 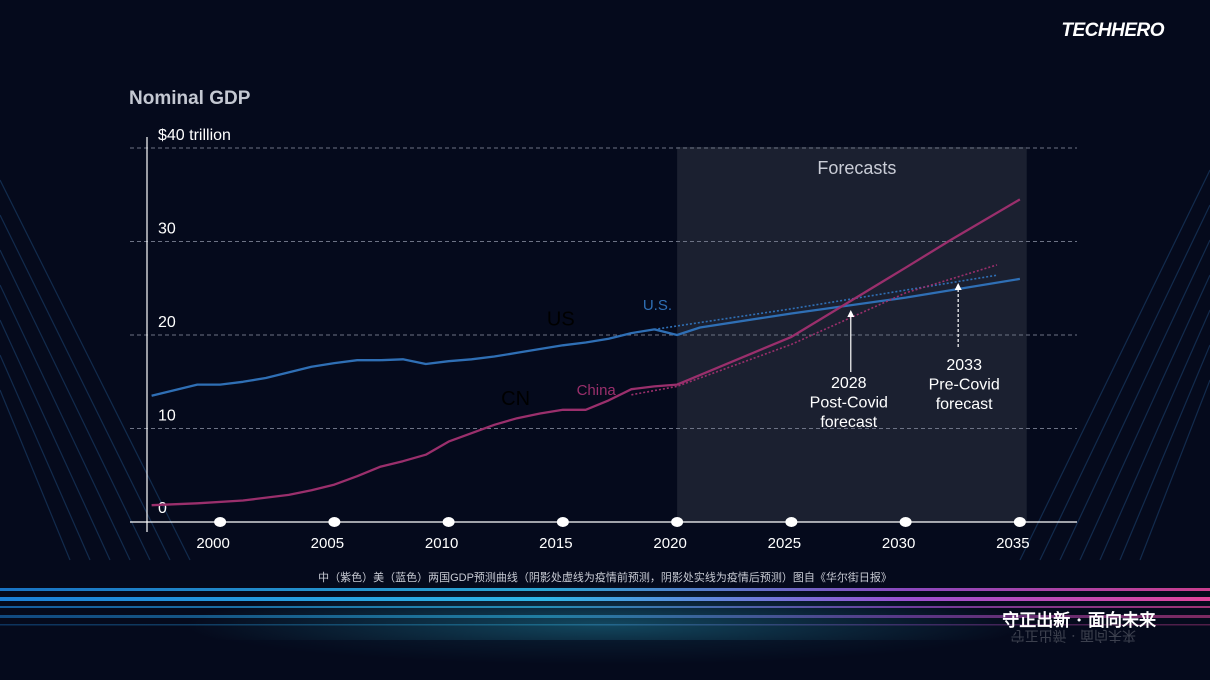 What do you see at coordinates (849, 383) in the screenshot?
I see `annotation-text: 2028` at bounding box center [849, 383].